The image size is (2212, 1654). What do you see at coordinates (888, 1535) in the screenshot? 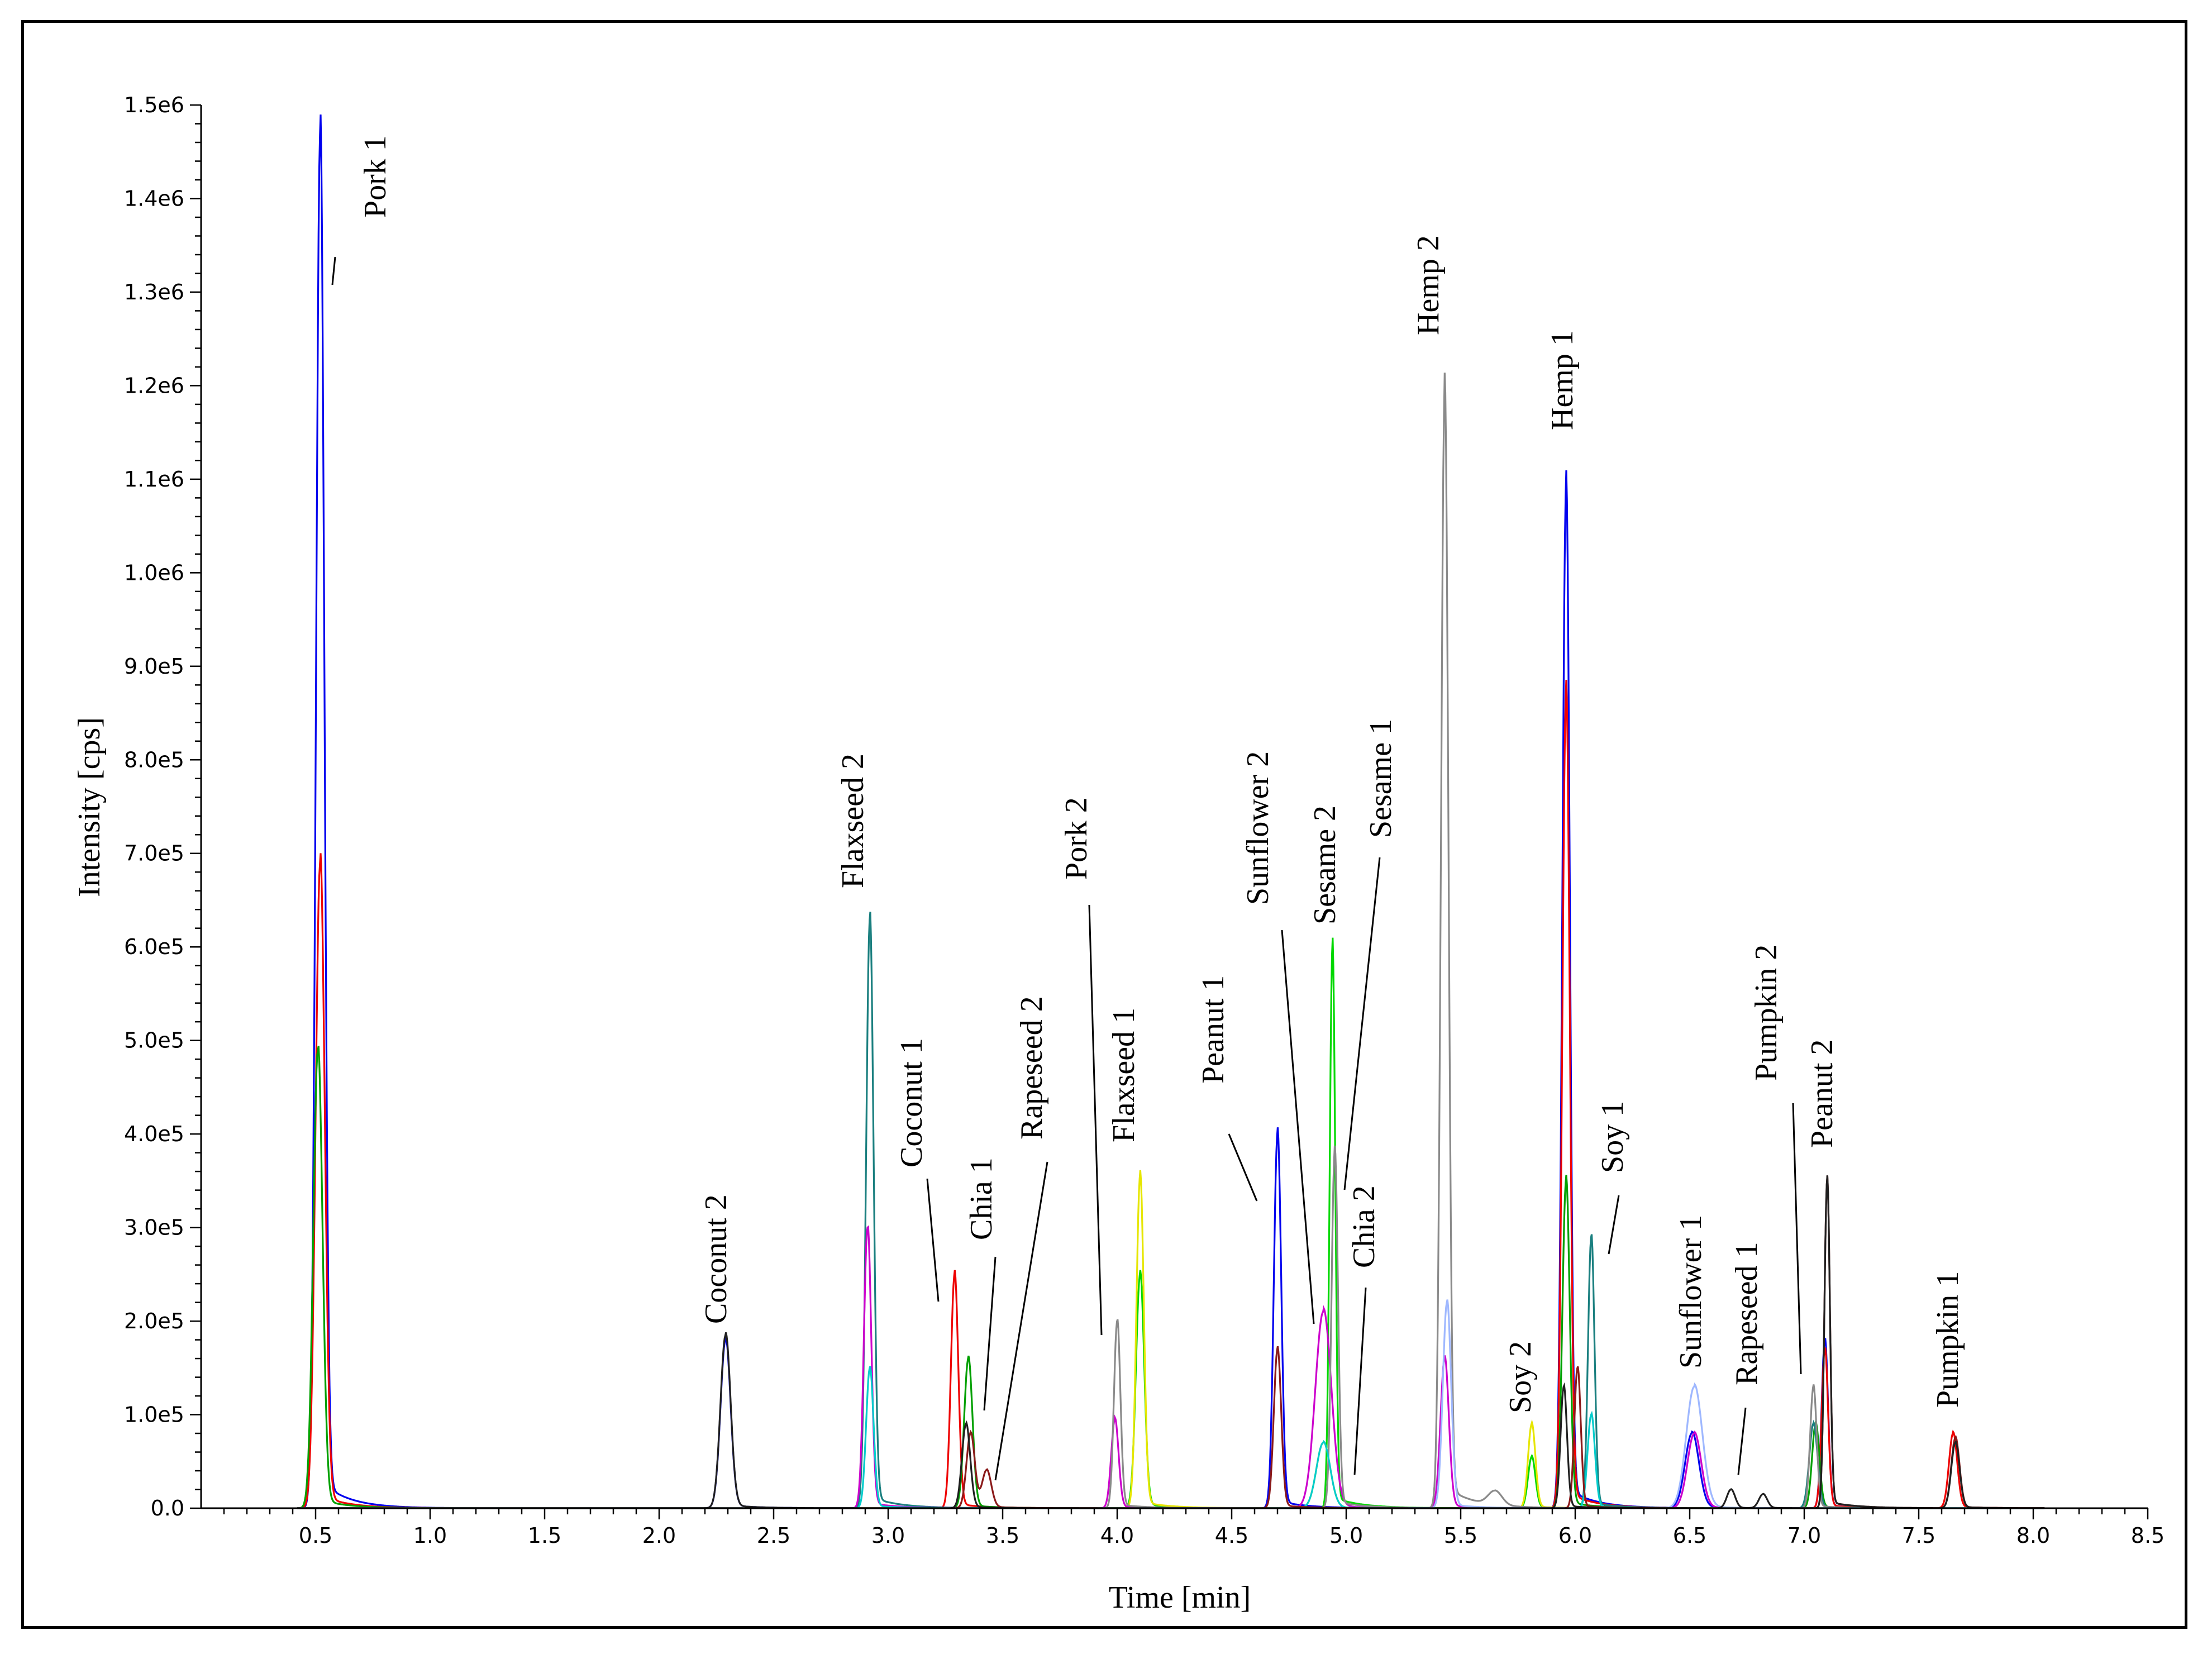
I see `x-tick-label: 3.0` at bounding box center [888, 1535].